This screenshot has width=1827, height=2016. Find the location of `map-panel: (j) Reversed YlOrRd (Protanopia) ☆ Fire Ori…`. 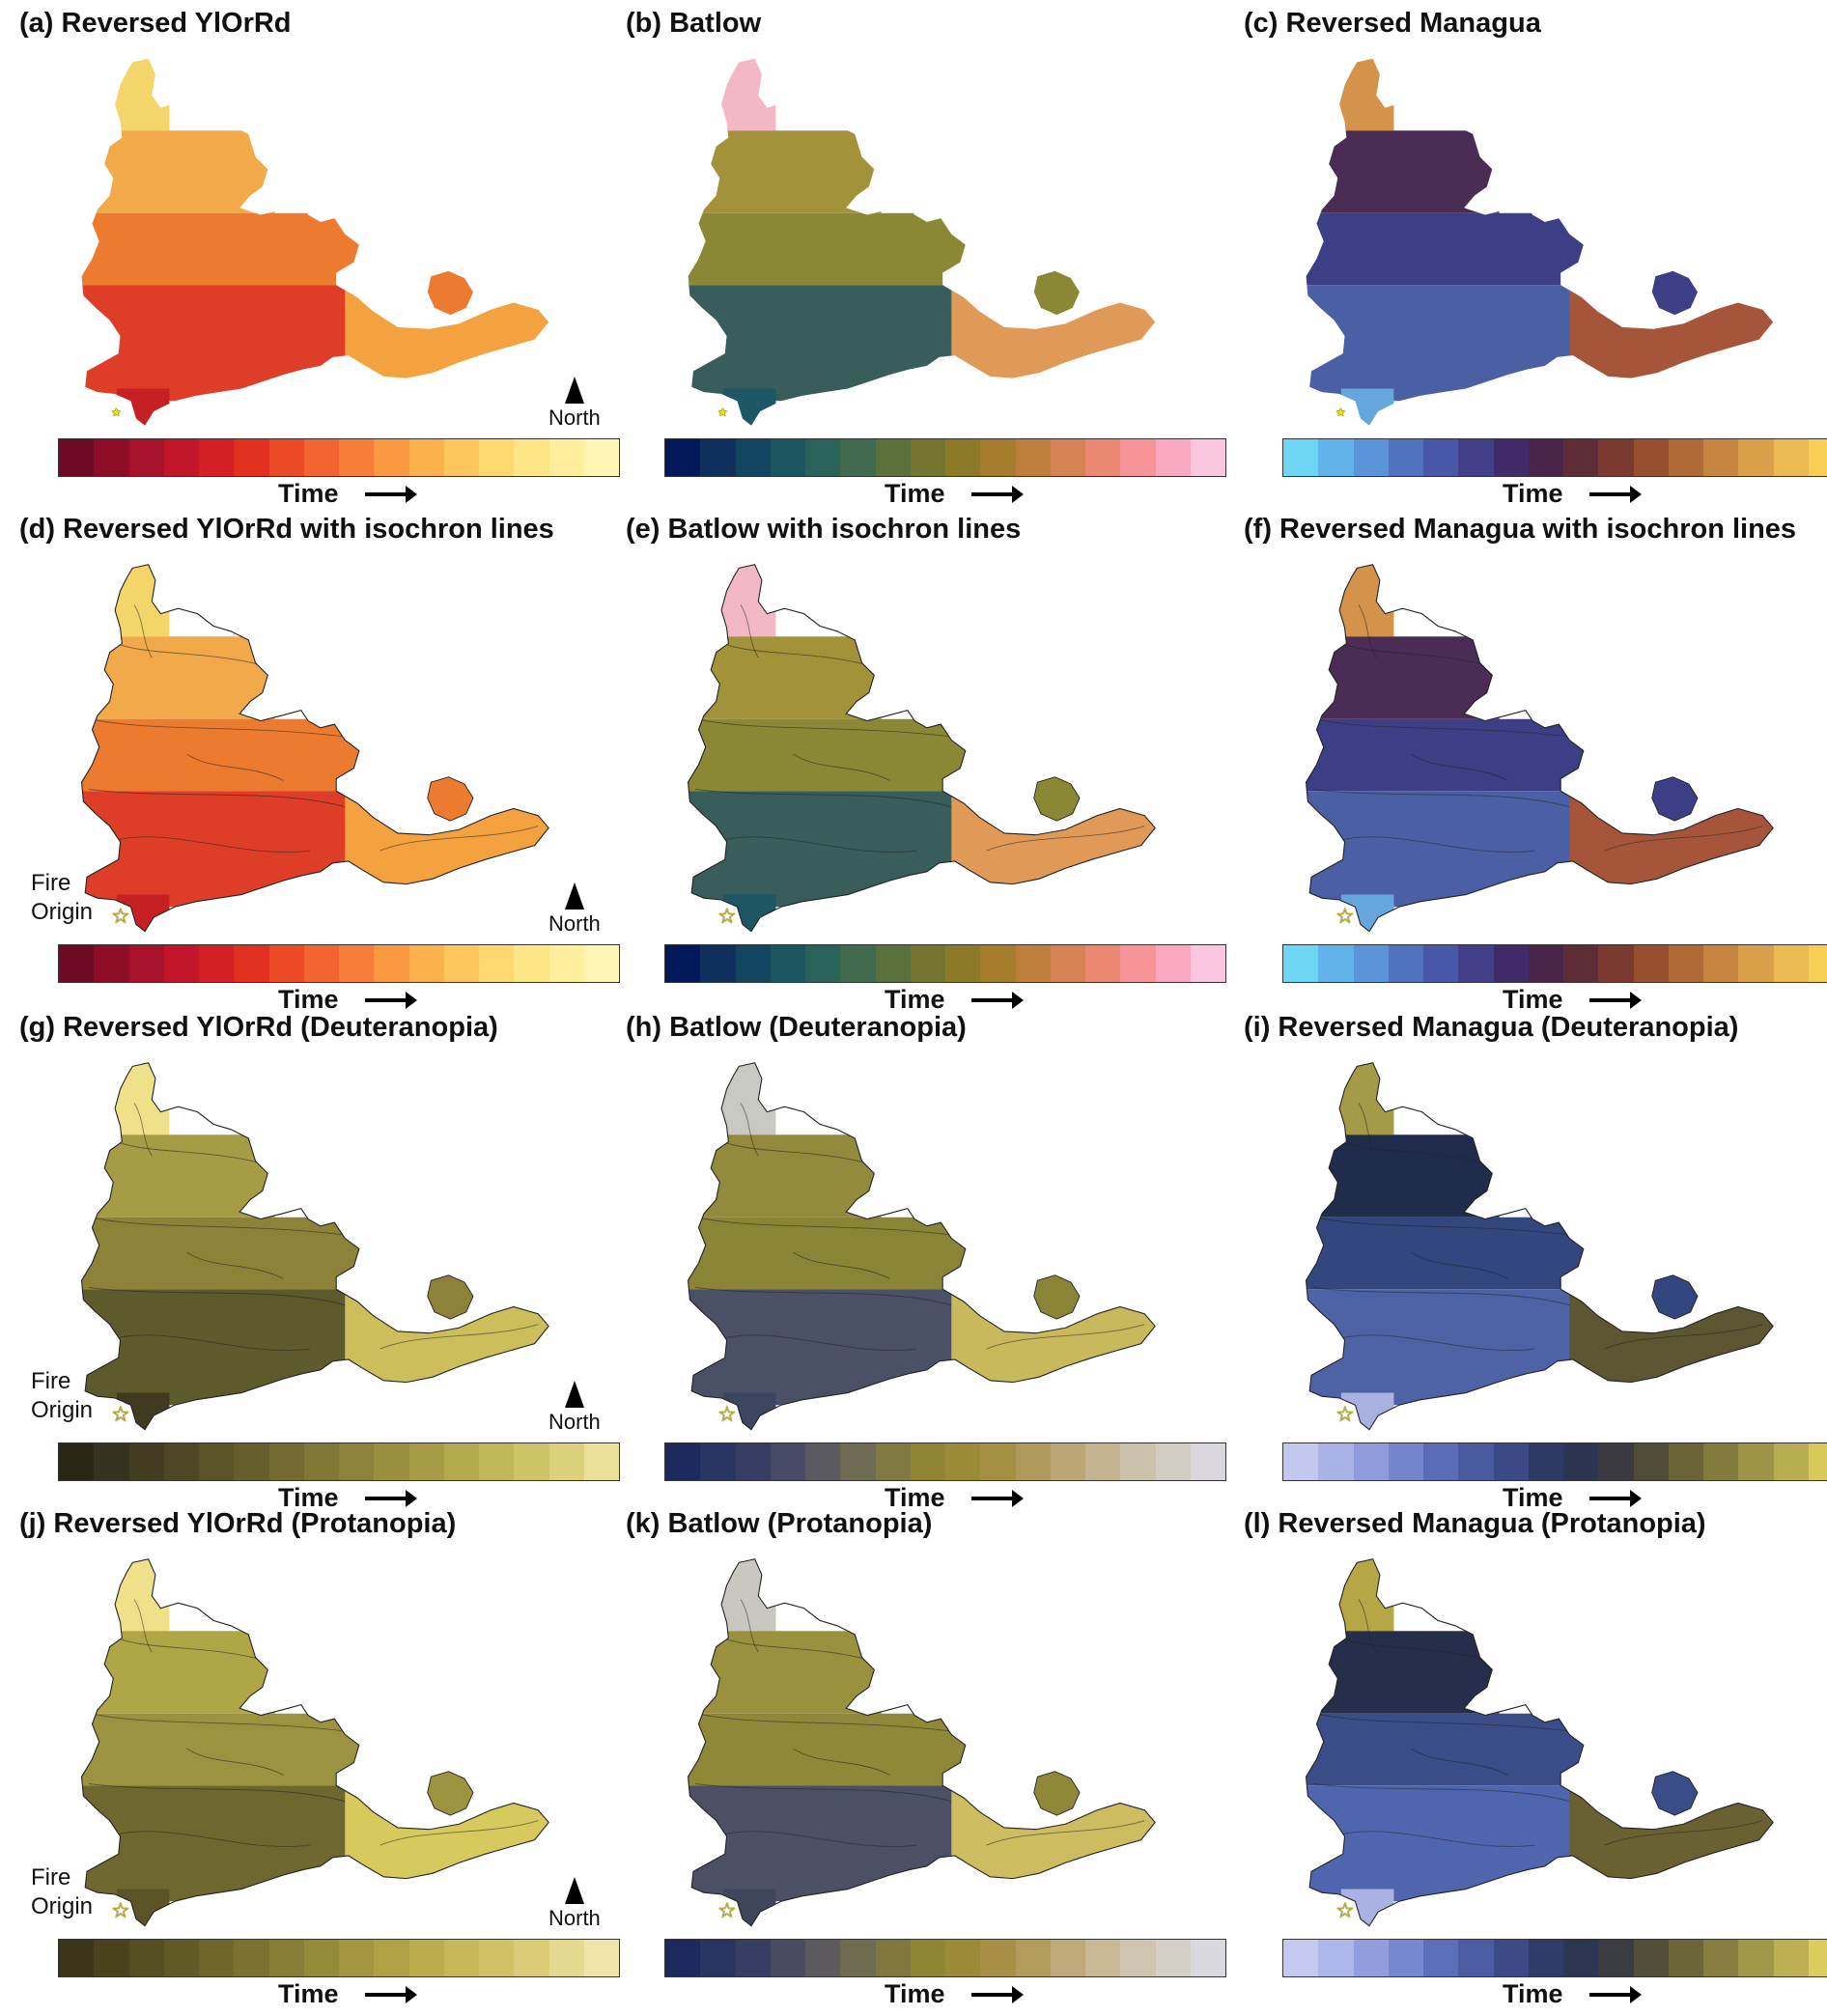

map-panel: (j) Reversed YlOrRd (Protanopia) ☆ Fire Ori… is located at coordinates (319, 1758).